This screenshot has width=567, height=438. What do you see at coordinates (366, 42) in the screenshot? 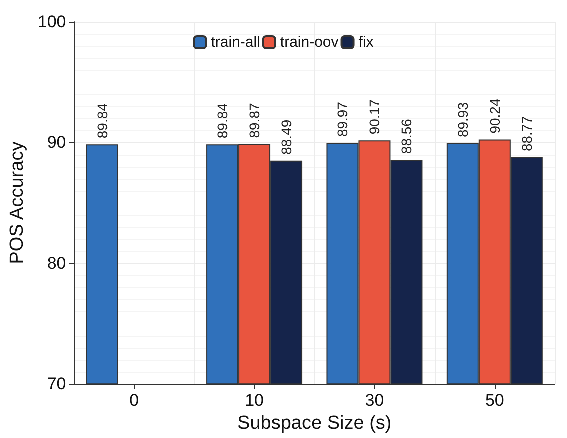
I see `legend-label: fix` at bounding box center [366, 42].